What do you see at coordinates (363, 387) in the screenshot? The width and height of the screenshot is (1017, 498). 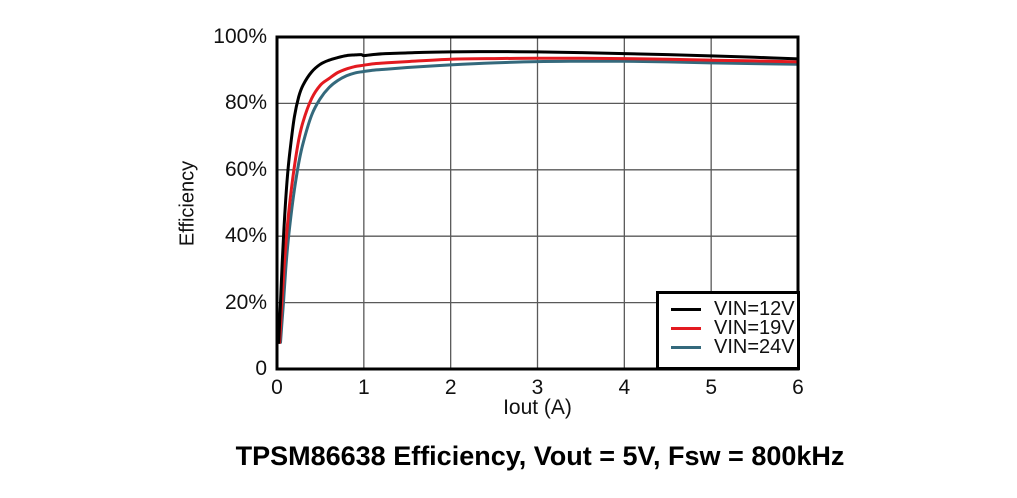 I see `x-tick-label: 1` at bounding box center [363, 387].